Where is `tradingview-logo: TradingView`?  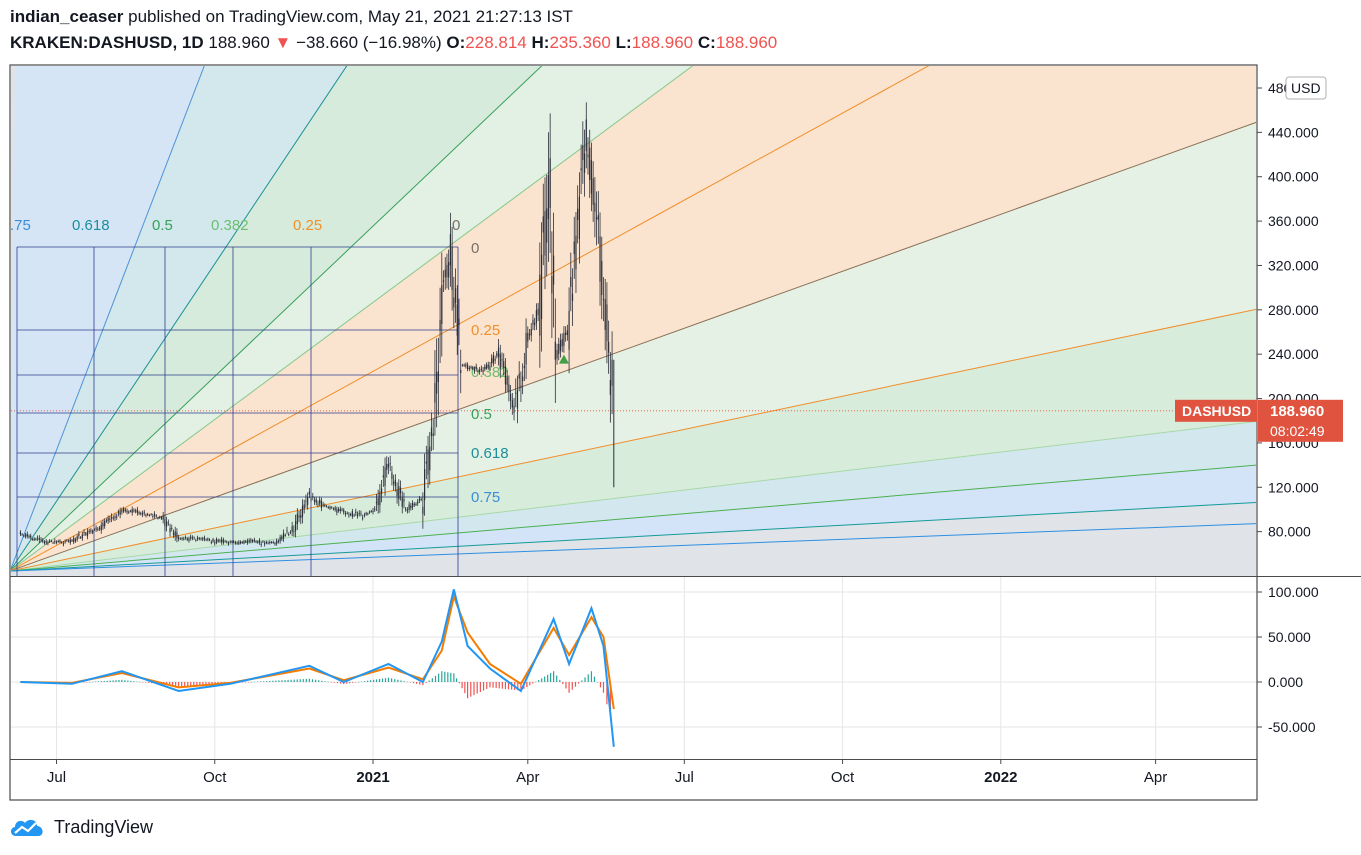 tradingview-logo: TradingView is located at coordinates (80, 827).